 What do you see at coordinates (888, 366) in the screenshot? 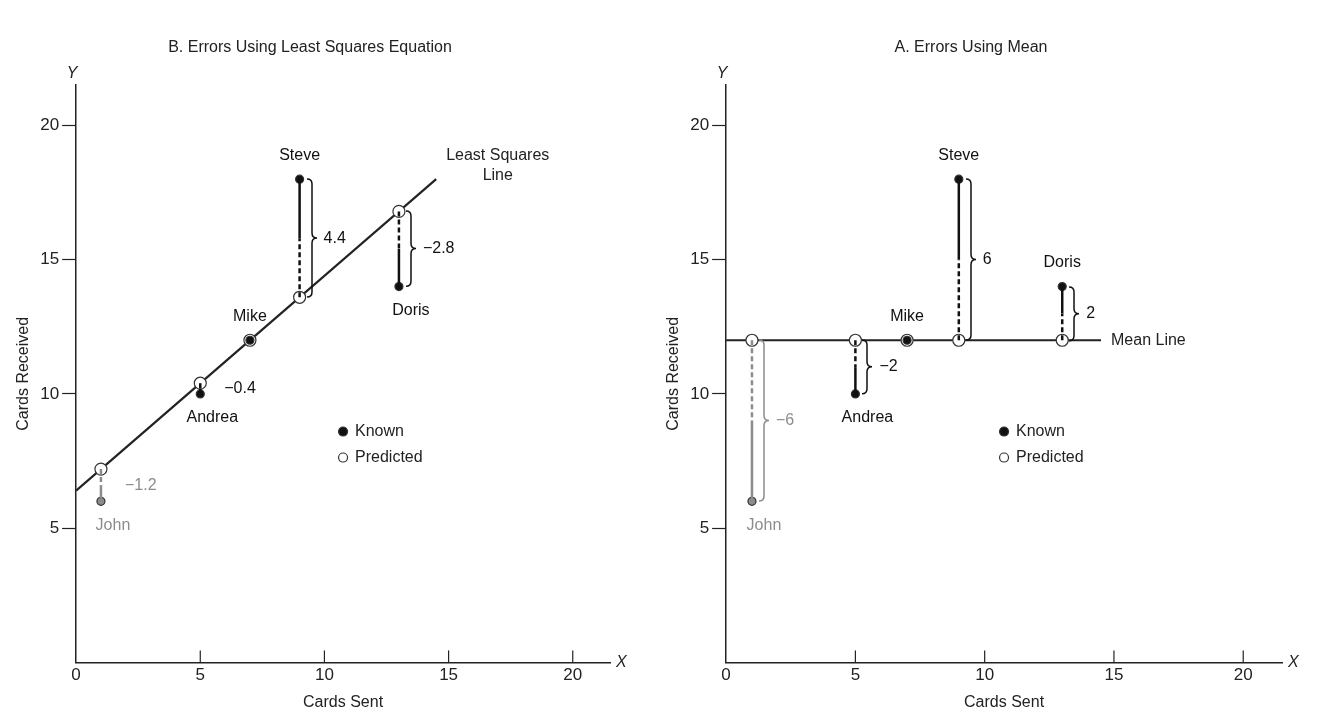
I see `annotation: −2` at bounding box center [888, 366].